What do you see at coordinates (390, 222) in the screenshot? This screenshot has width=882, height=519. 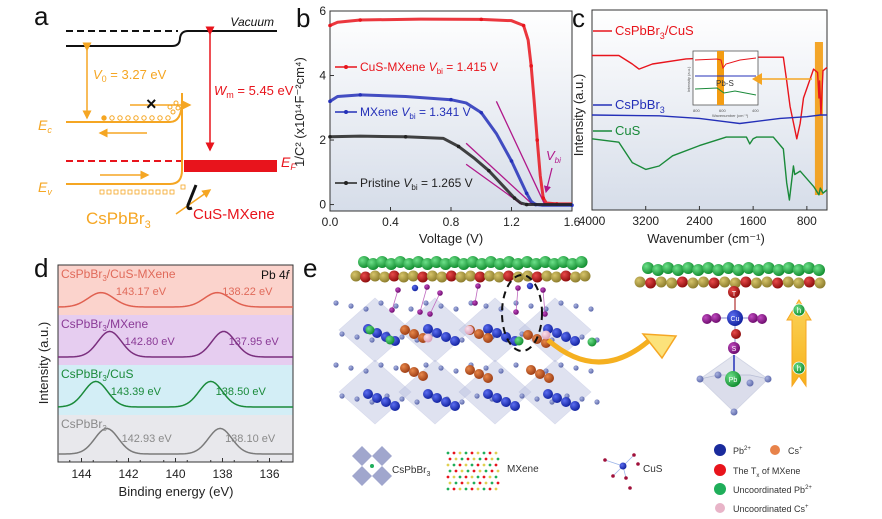 I see `xtick-label-b: 0.4` at bounding box center [390, 222].